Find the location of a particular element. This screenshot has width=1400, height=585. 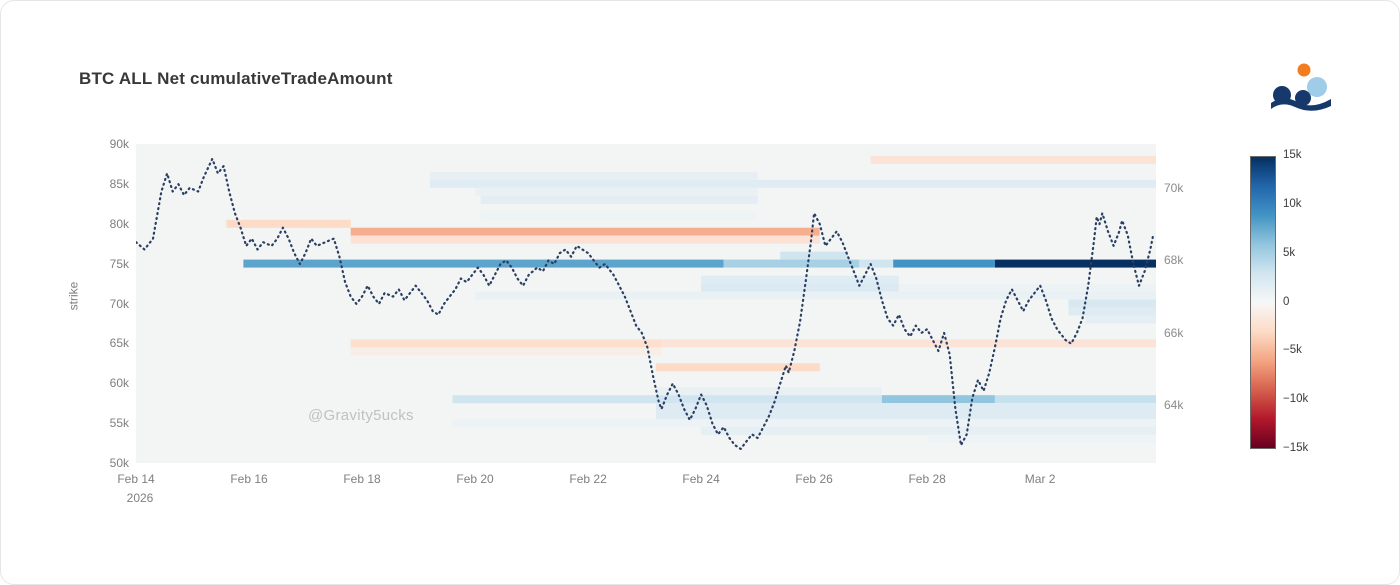

date-tick-label: Feb 24 is located at coordinates (701, 479).